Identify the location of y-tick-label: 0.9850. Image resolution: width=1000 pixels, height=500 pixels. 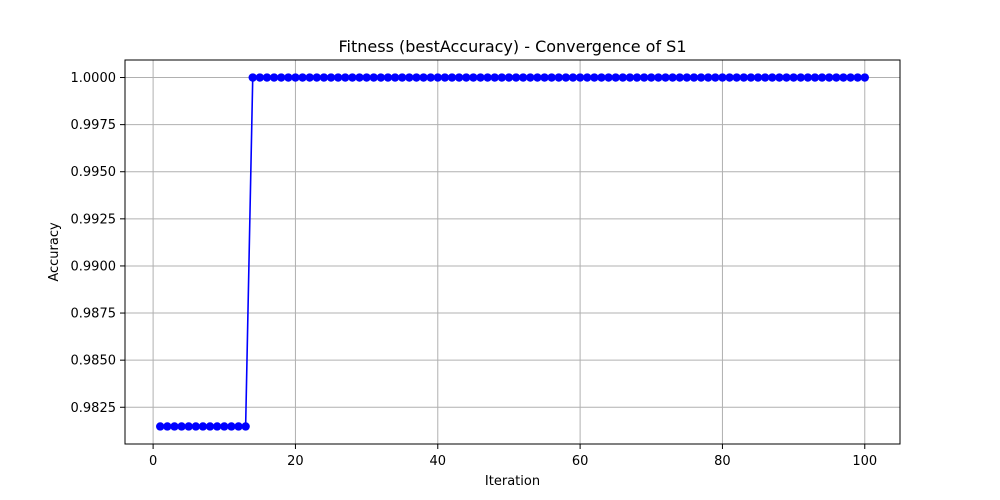
(94, 361).